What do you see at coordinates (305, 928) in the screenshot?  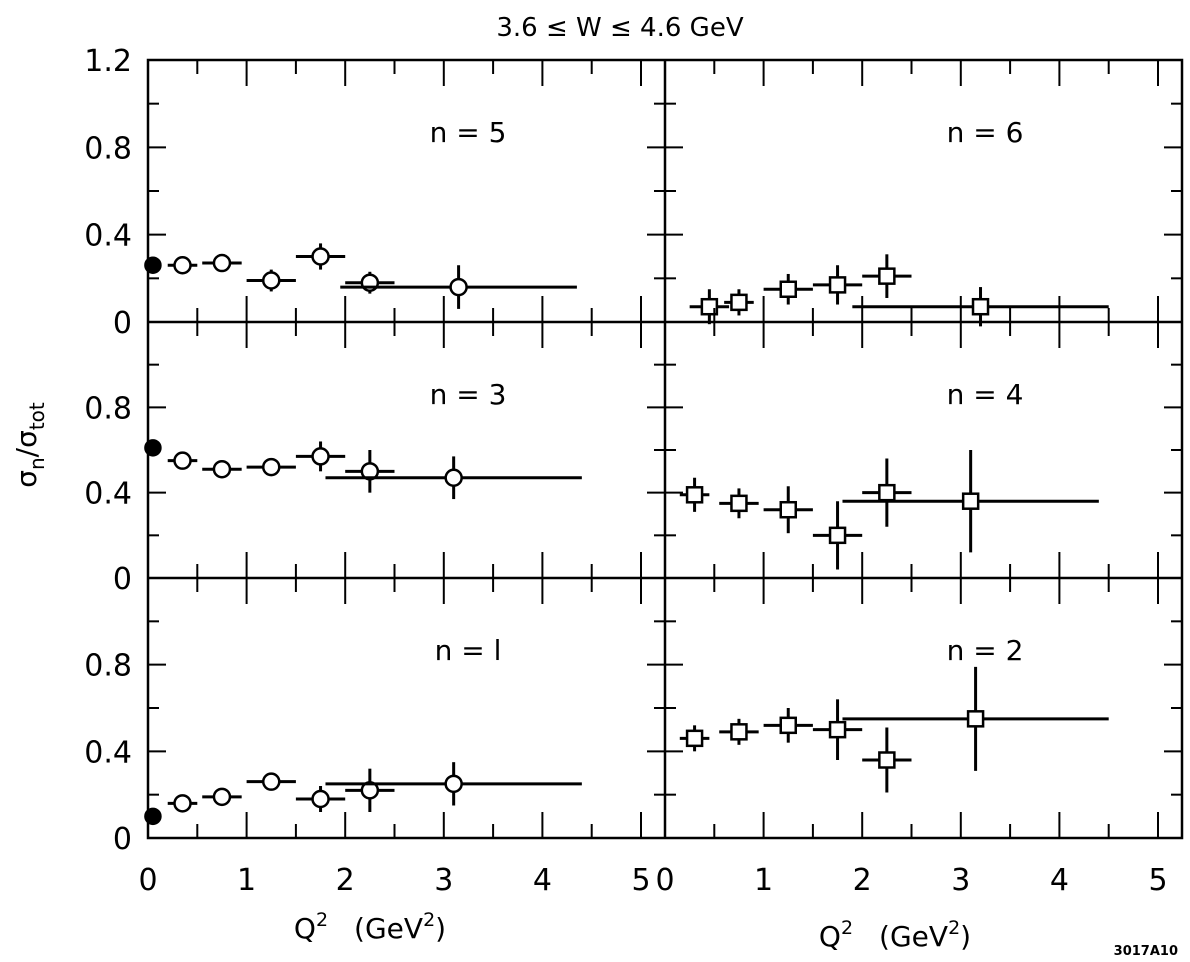 I see `x-axis-label-left-q: Q` at bounding box center [305, 928].